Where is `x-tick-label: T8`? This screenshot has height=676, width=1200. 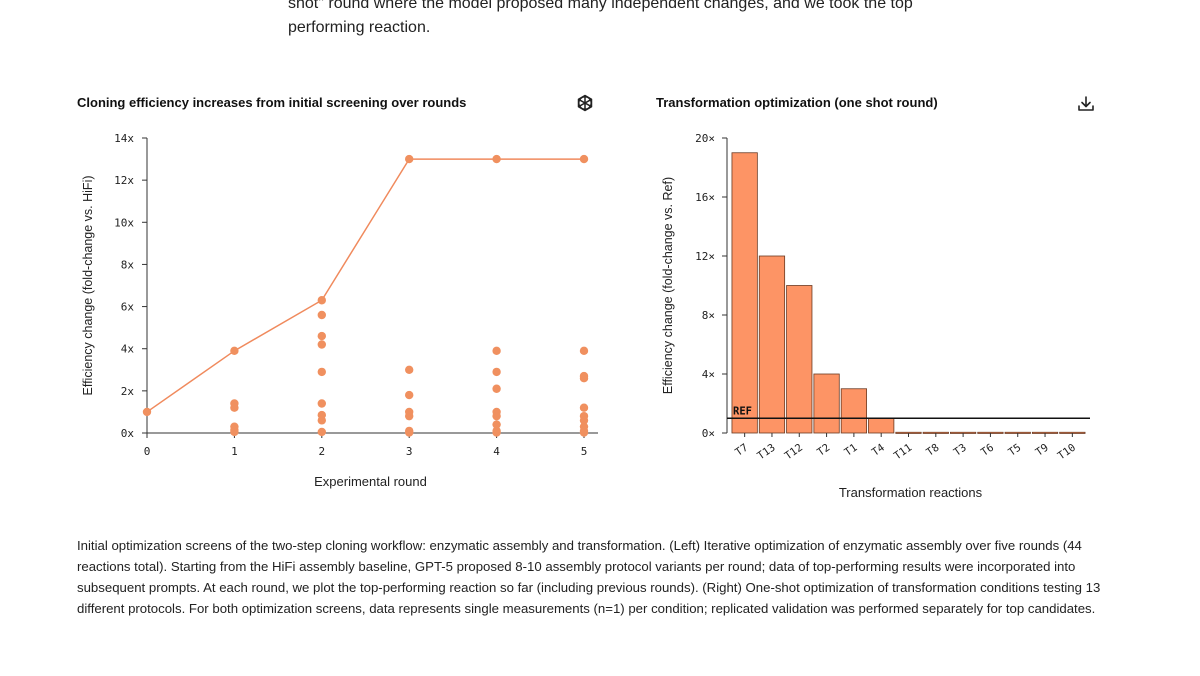 x-tick-label: T8 is located at coordinates (932, 450).